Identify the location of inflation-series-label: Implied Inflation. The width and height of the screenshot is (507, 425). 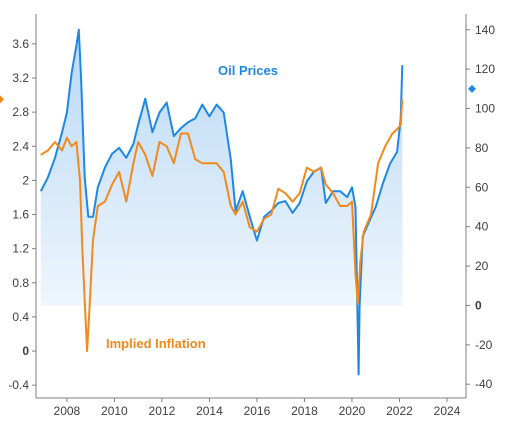
(156, 343).